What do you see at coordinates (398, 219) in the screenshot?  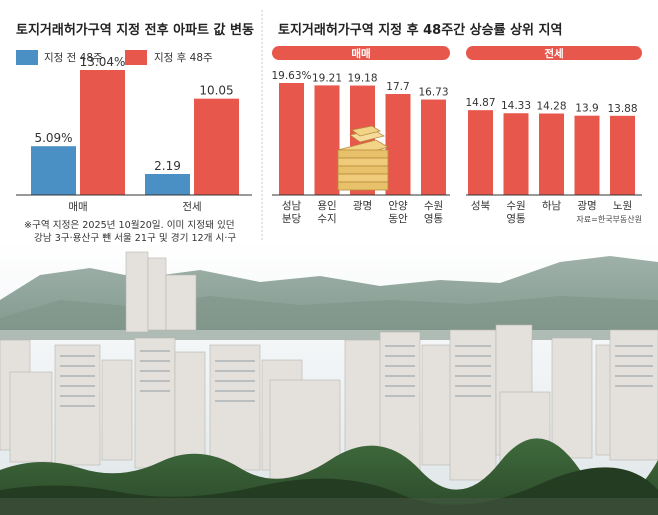 I see `region-label: 동안` at bounding box center [398, 219].